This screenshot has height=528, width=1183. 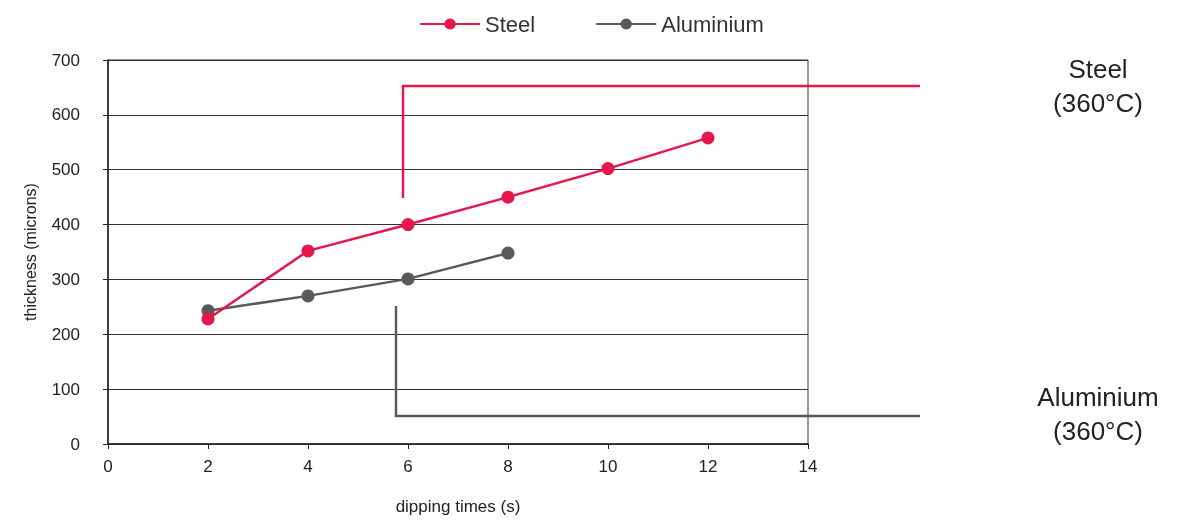 I want to click on x-axis-title: dipping times (s), so click(x=458, y=506).